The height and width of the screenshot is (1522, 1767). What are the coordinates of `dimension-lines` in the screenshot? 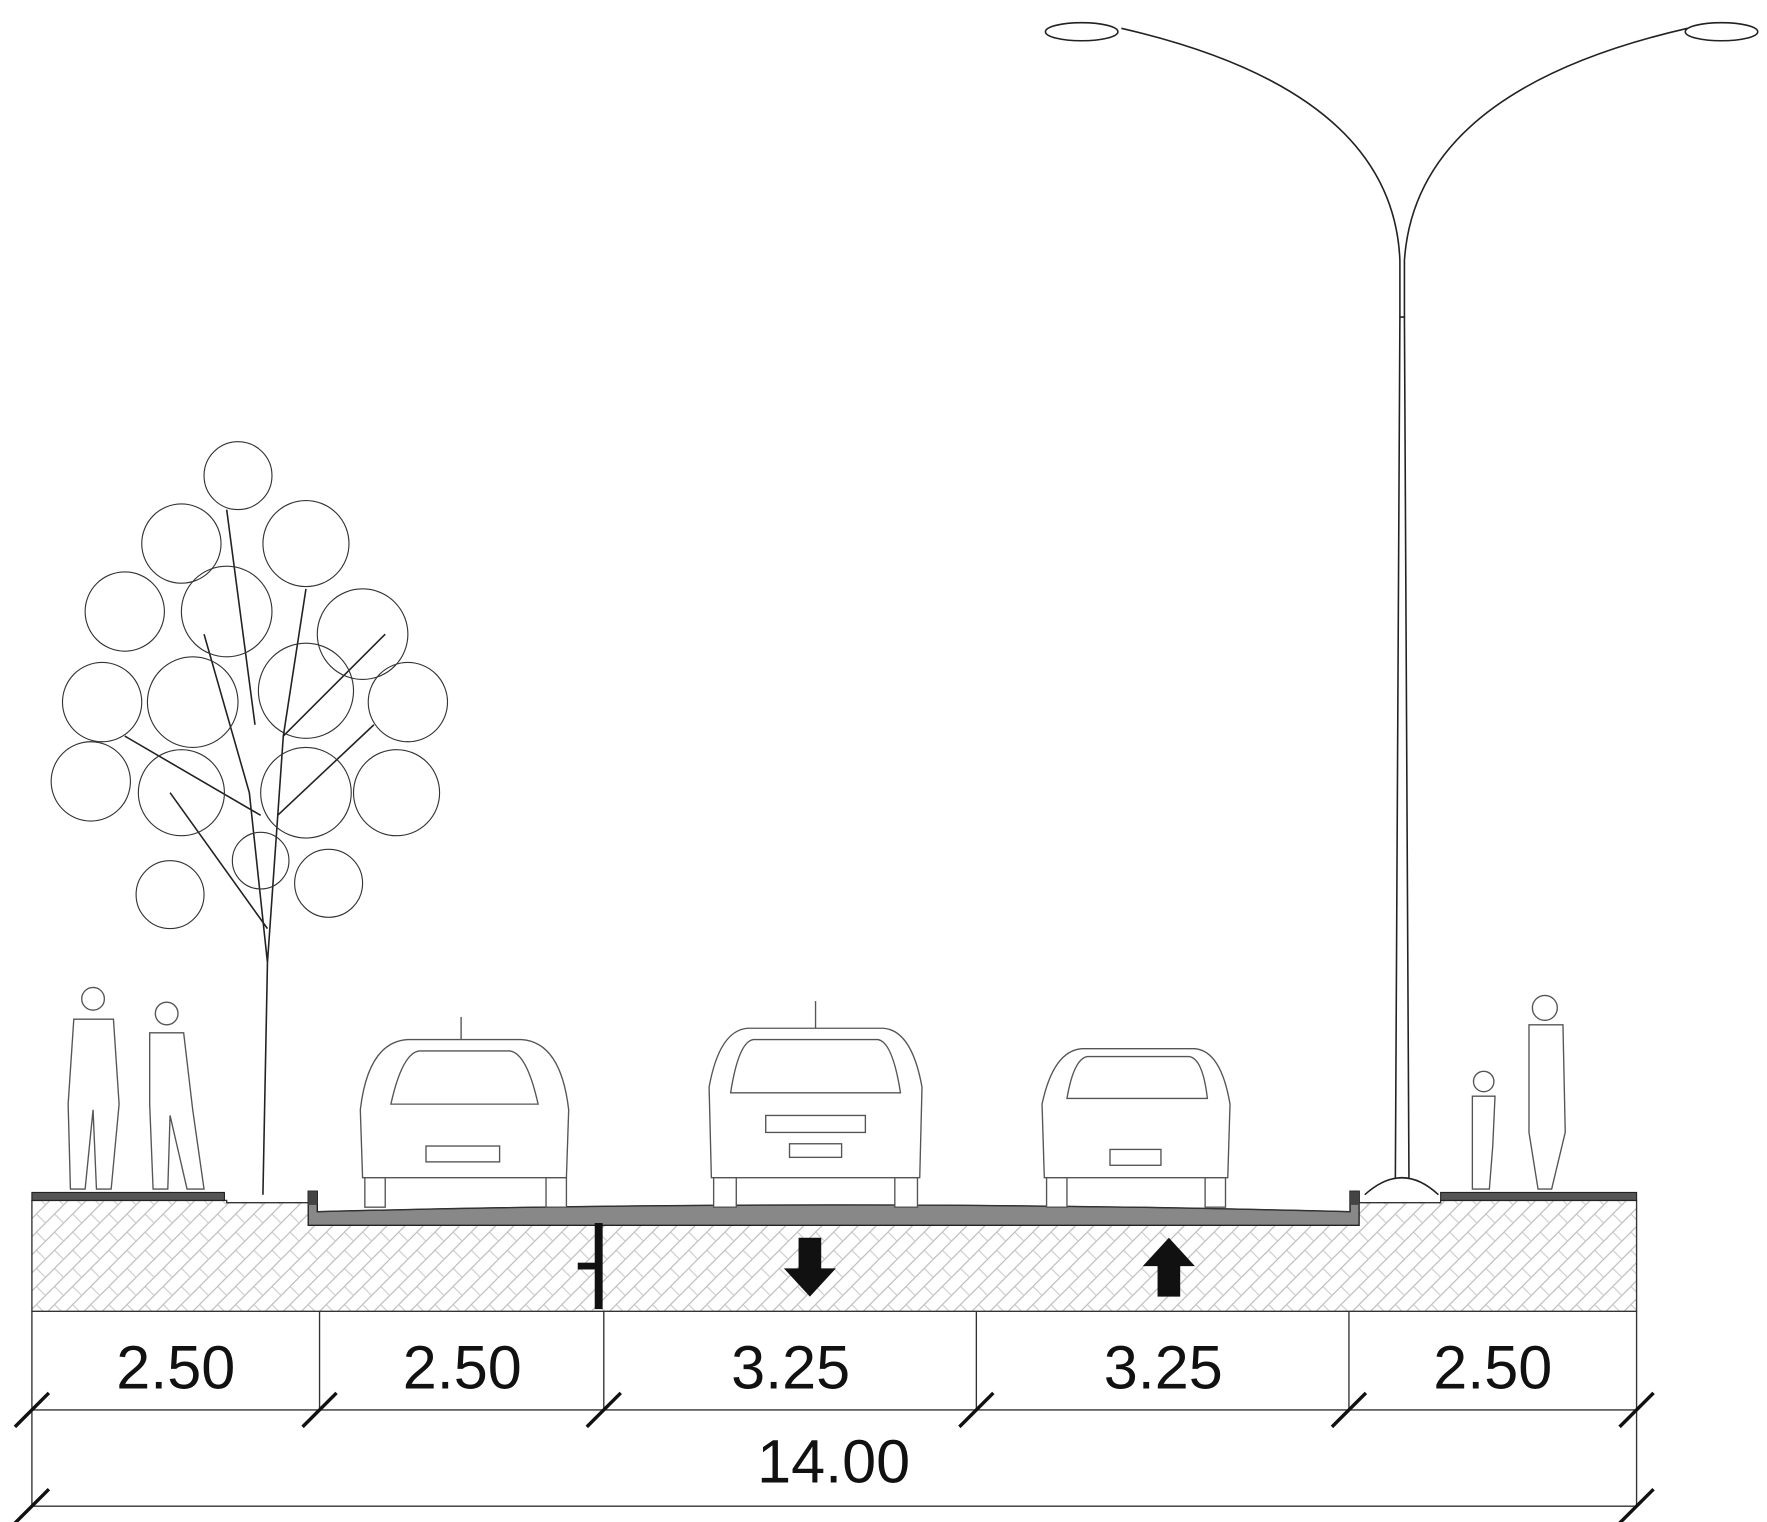 It's located at (834, 1416).